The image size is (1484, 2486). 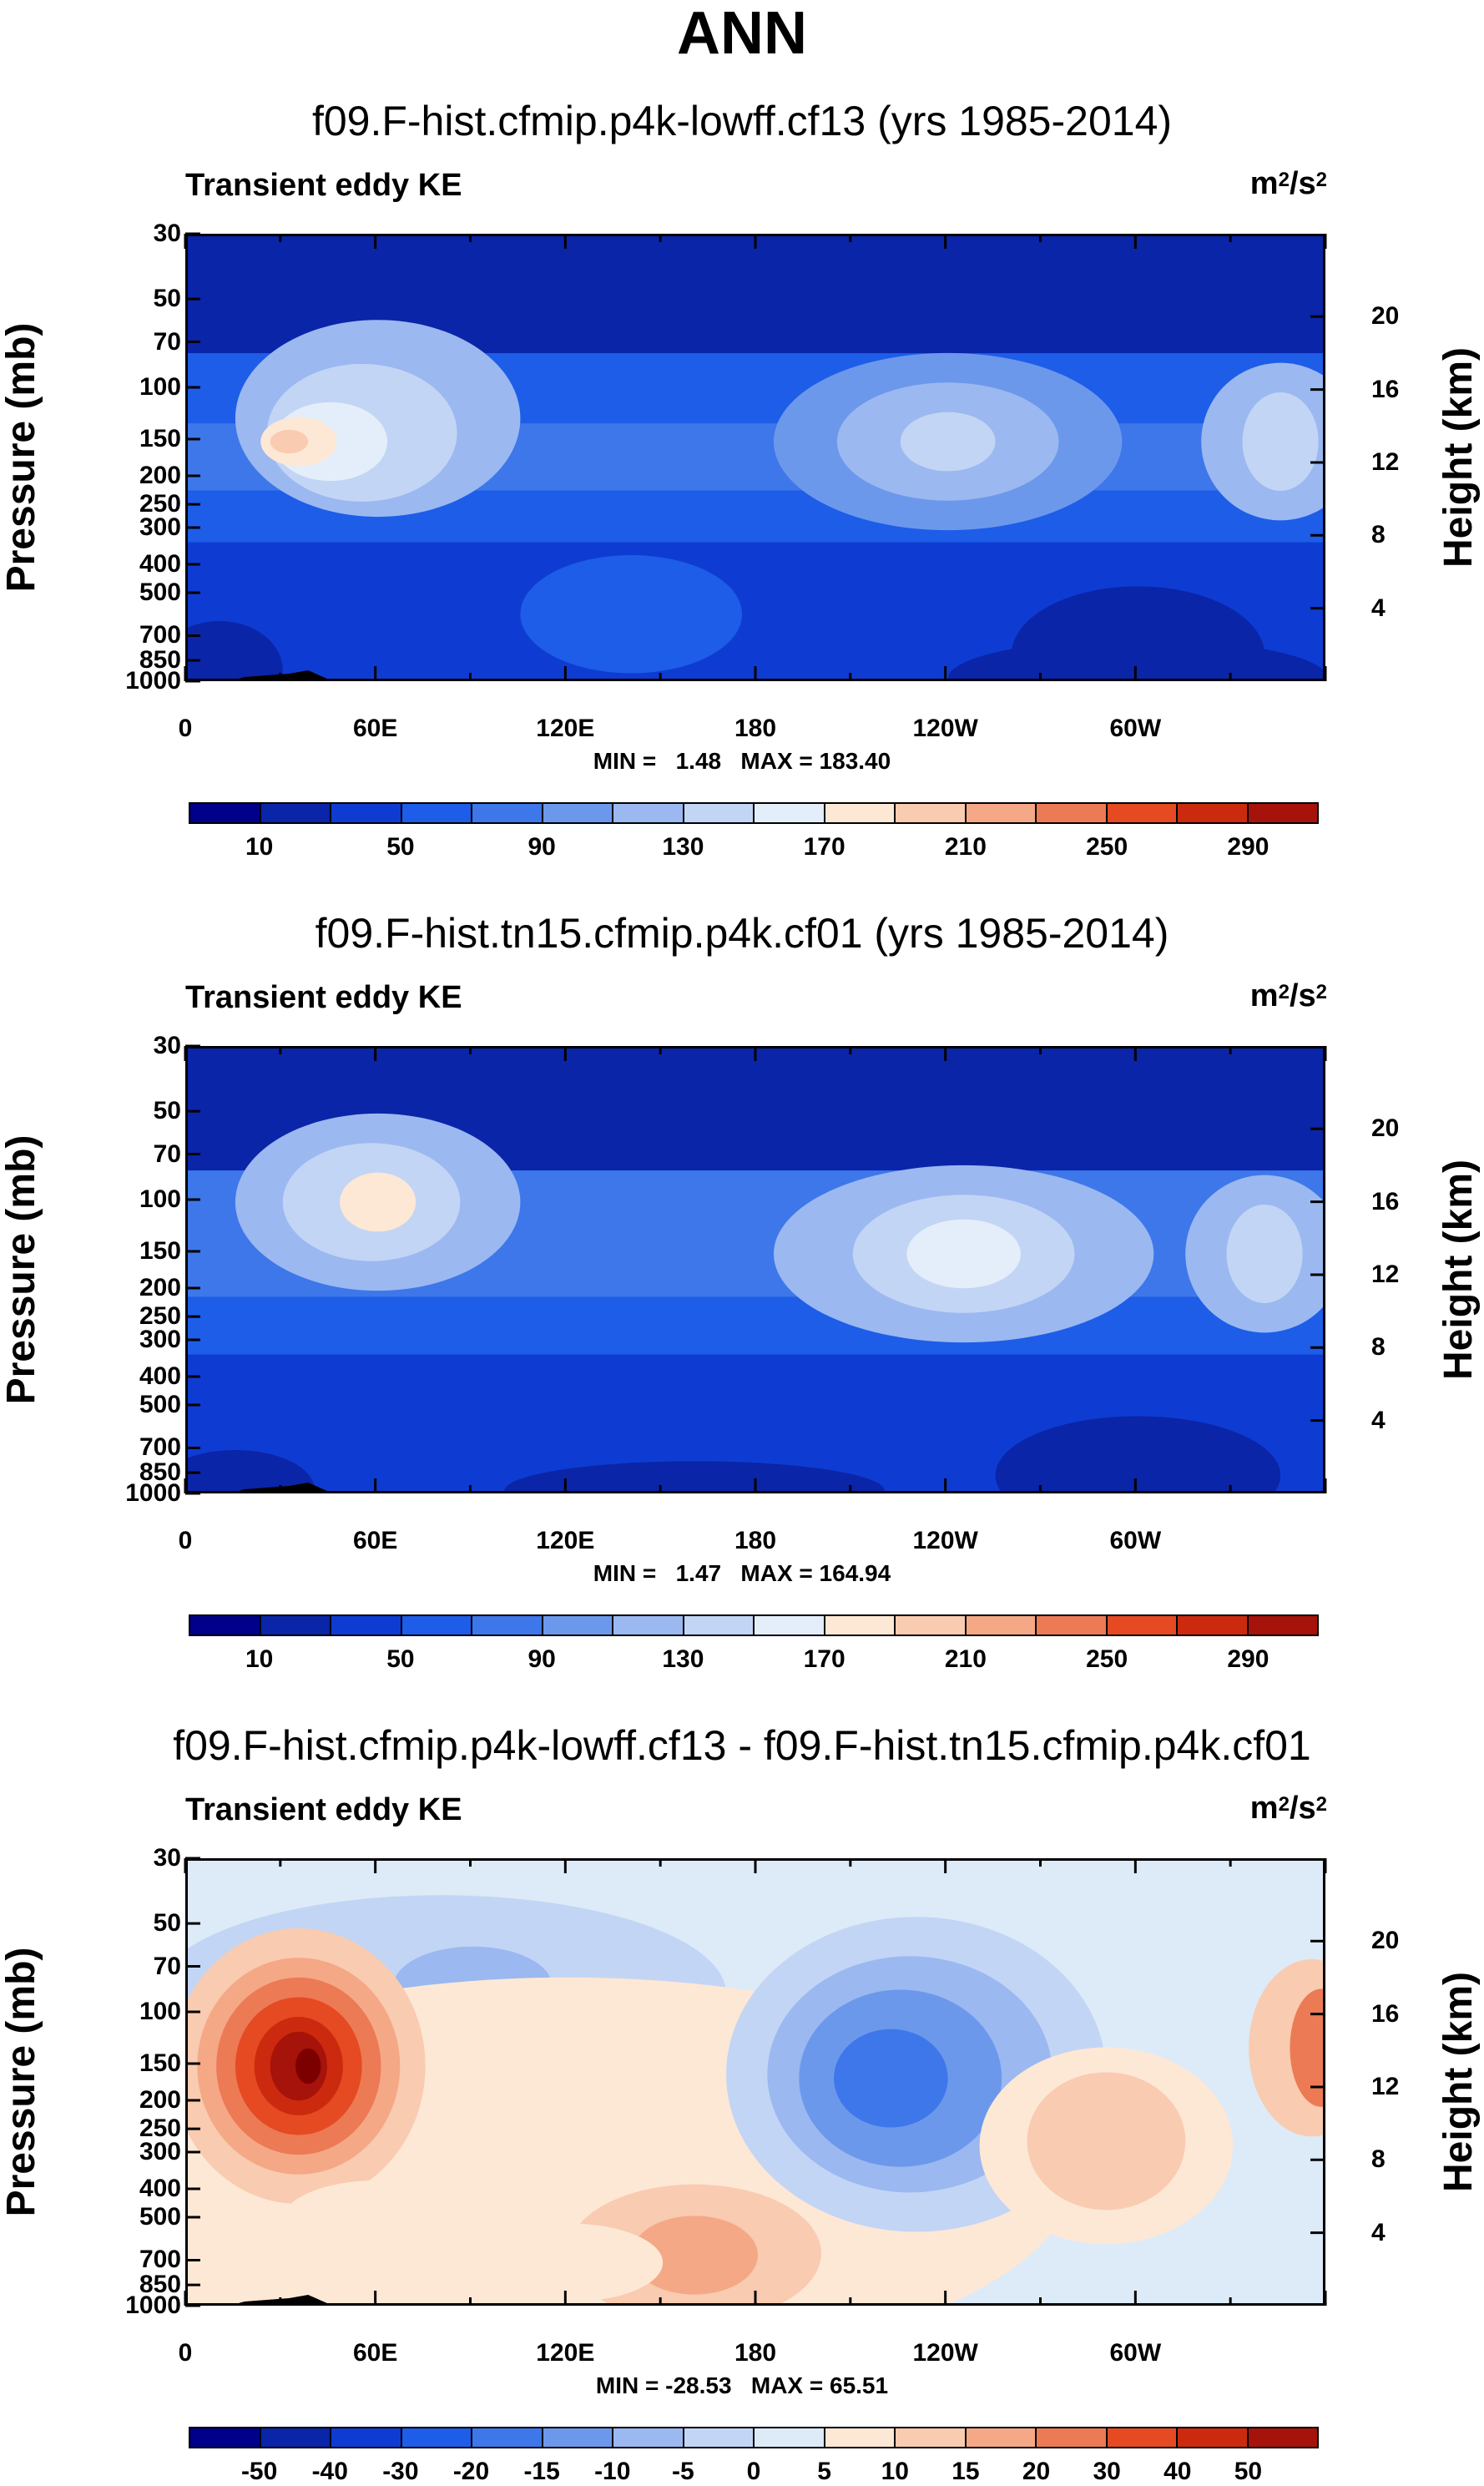 I want to click on lon-tick-label: 0, so click(x=185, y=729).